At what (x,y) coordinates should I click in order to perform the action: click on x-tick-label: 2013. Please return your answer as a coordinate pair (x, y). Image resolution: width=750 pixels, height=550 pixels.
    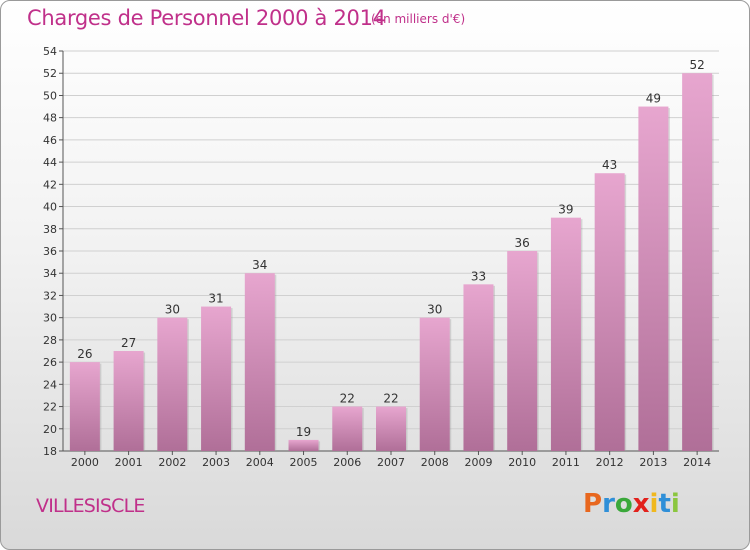
    Looking at the image, I should click on (653, 462).